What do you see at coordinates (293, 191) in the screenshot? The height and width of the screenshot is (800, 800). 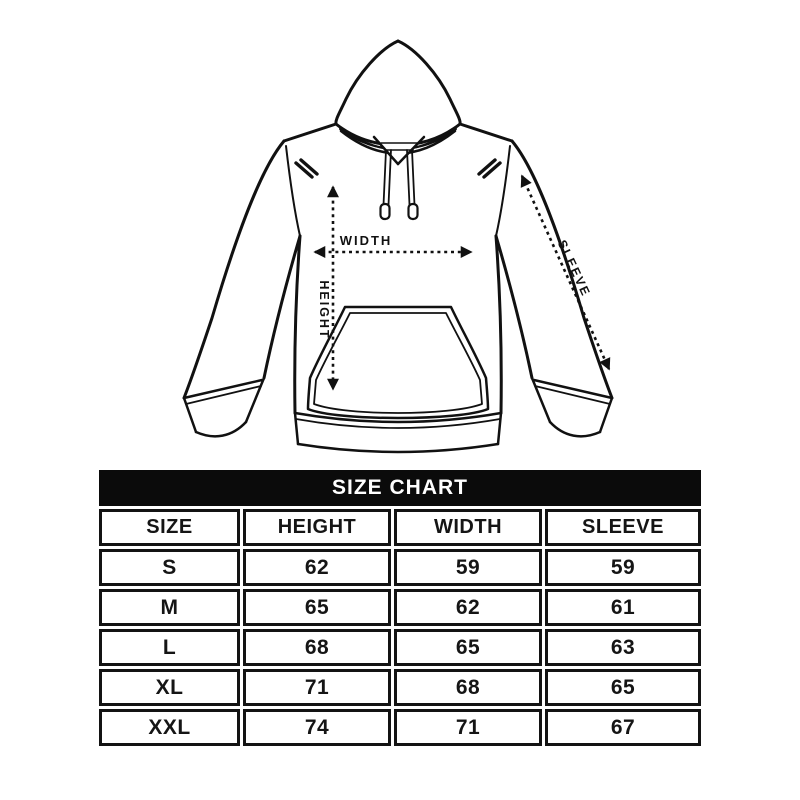 I see `armhole-seam-left` at bounding box center [293, 191].